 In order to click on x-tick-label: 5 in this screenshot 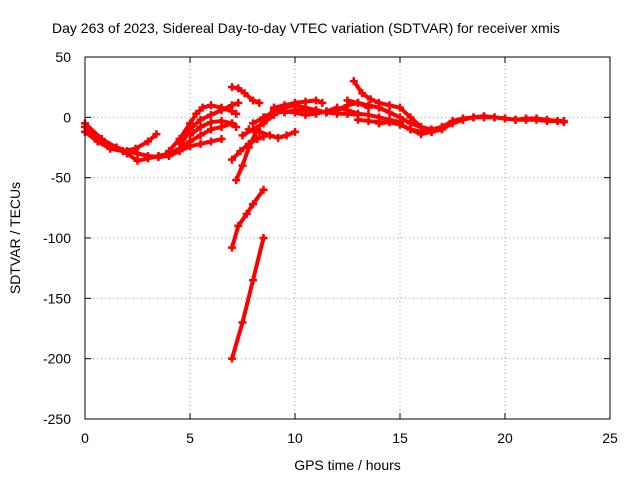, I will do `click(190, 438)`.